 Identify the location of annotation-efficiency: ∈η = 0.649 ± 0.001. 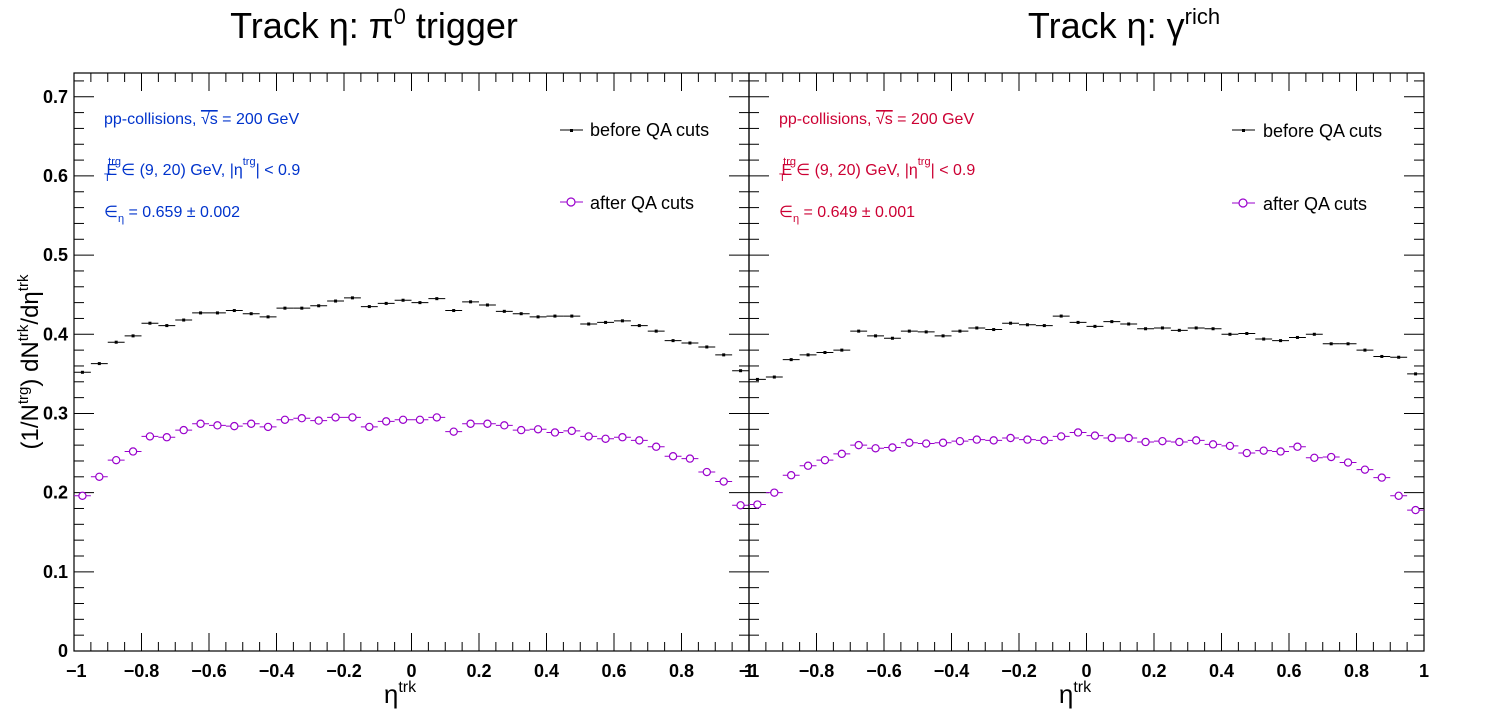
(847, 214).